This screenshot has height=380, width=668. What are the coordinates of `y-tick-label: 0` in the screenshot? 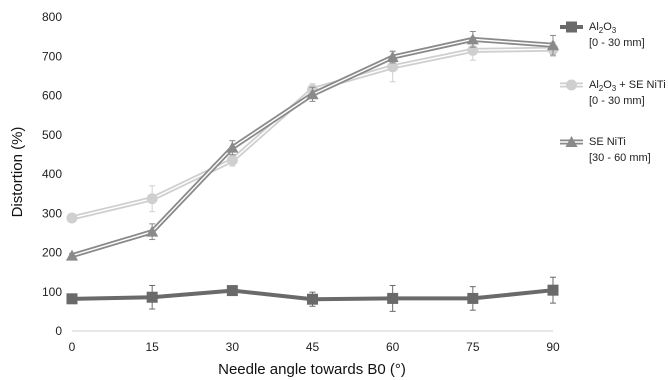 It's located at (58, 331).